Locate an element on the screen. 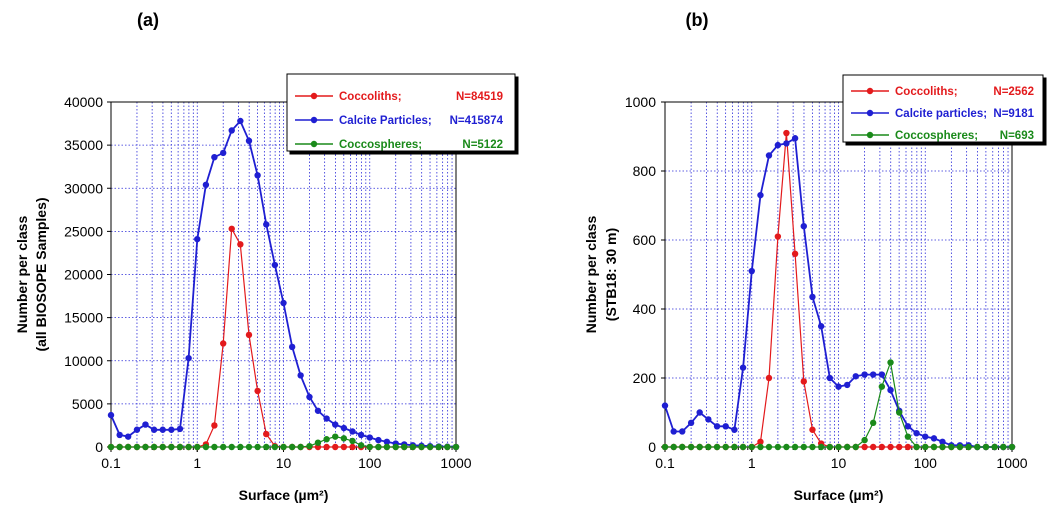 Image resolution: width=1048 pixels, height=508 pixels. x-axis-label: Surface (µm²) is located at coordinates (839, 495).